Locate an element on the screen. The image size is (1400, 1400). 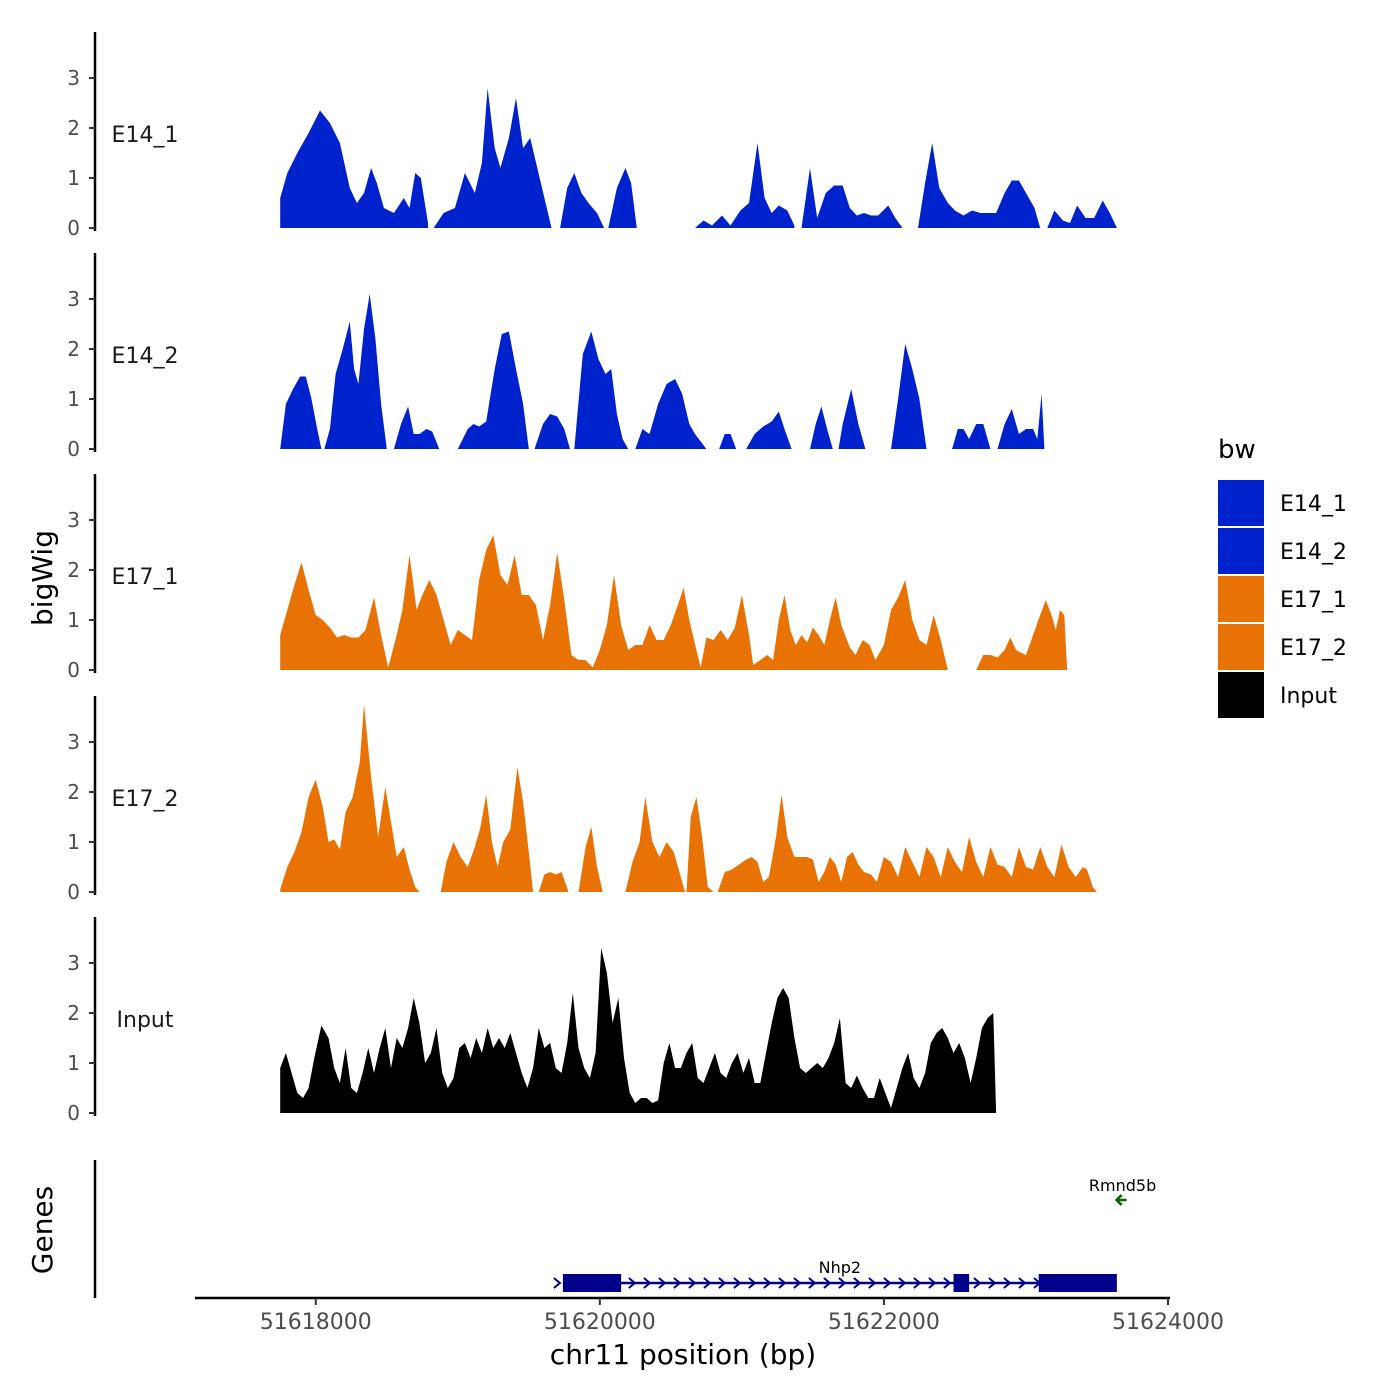
x-tick-label: 51618000 is located at coordinates (316, 1322).